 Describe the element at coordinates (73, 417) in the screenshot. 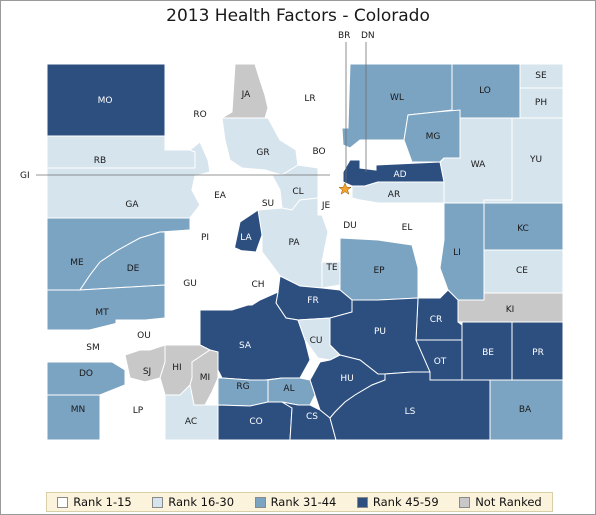

I see `county-mn` at that location.